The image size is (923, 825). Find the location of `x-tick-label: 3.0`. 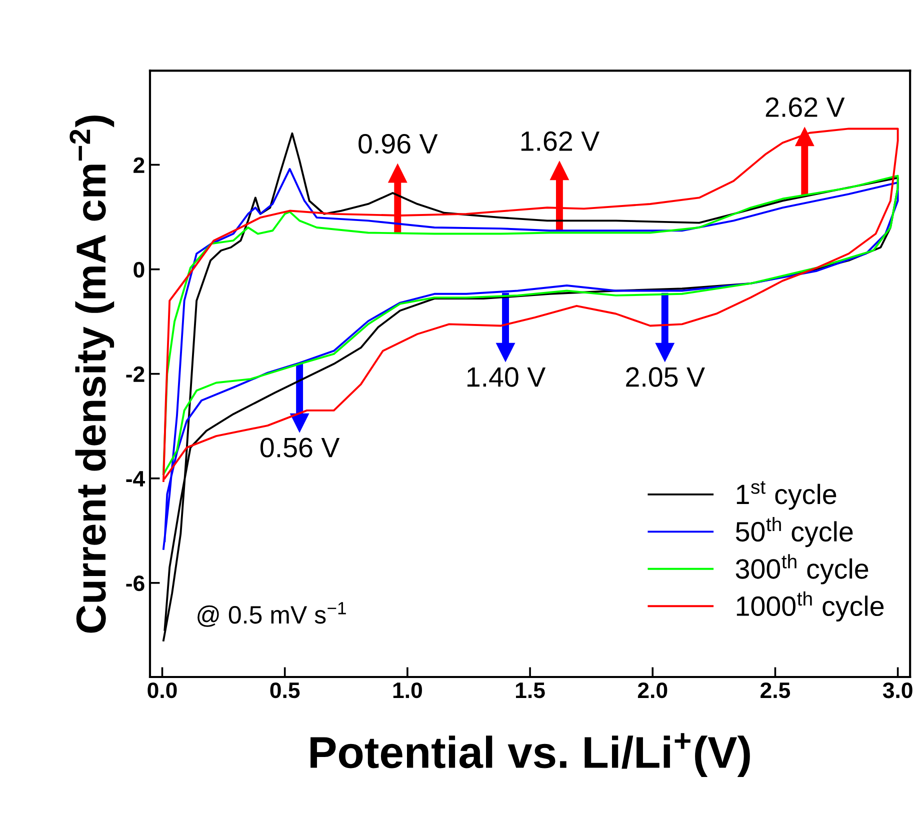

x-tick-label: 3.0 is located at coordinates (897, 690).